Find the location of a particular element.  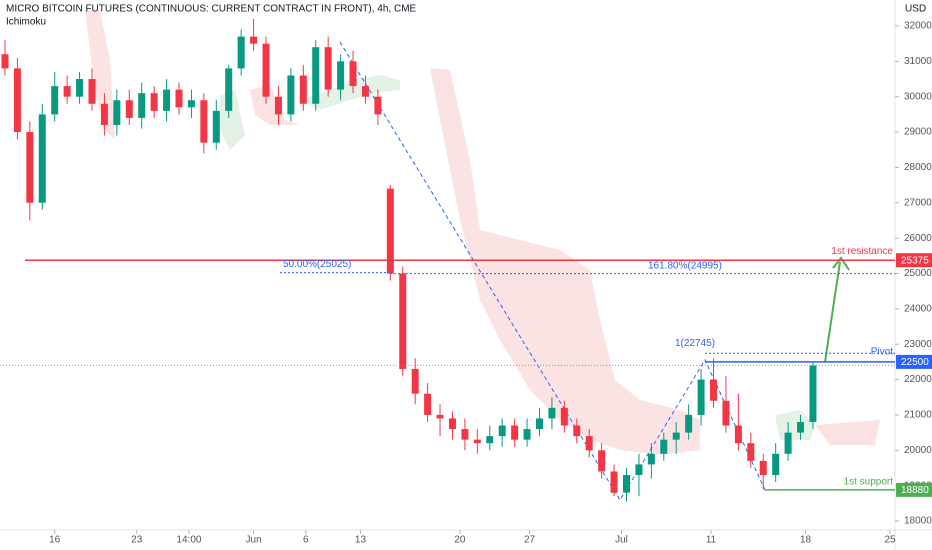

y-tick-label: 31000 is located at coordinates (918, 61).